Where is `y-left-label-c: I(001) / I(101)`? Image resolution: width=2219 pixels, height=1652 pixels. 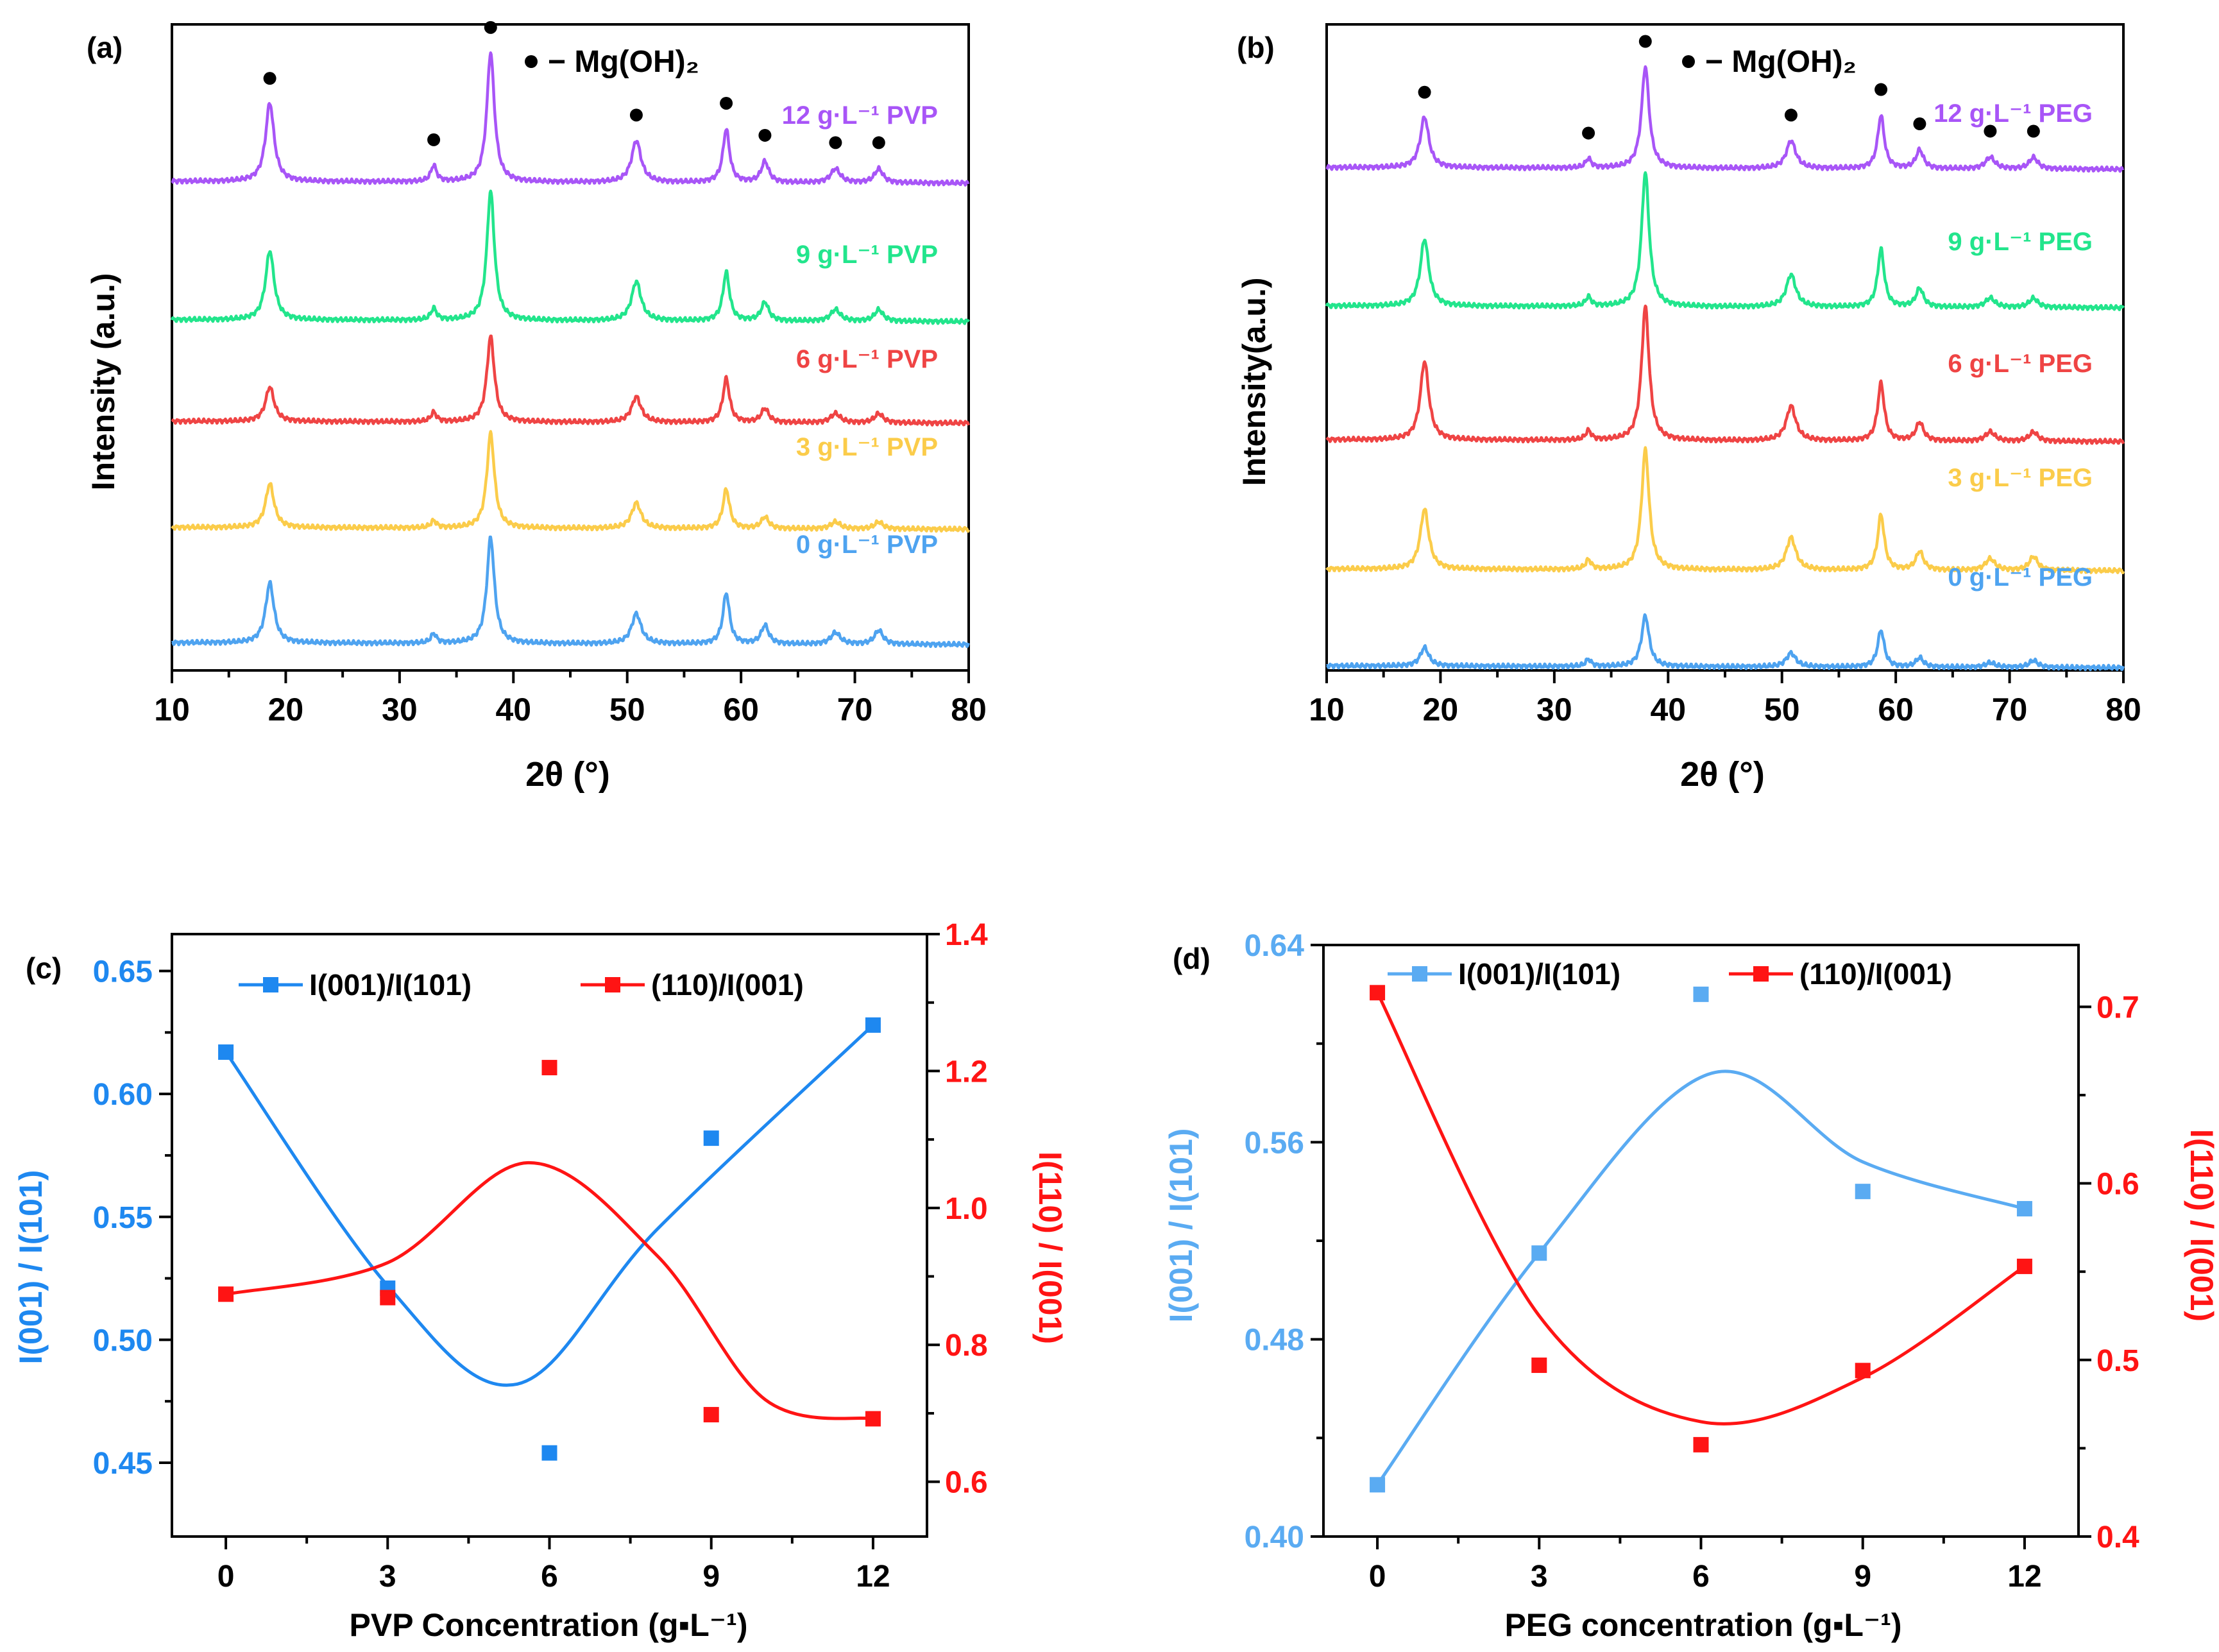
y-left-label-c: I(001) / I(101) is located at coordinates (31, 1267).